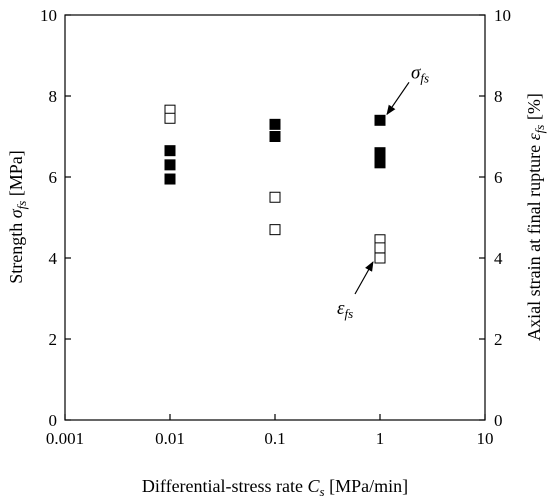 The height and width of the screenshot is (504, 550). Describe the element at coordinates (53, 420) in the screenshot. I see `y-left-tick-label: 0` at that location.